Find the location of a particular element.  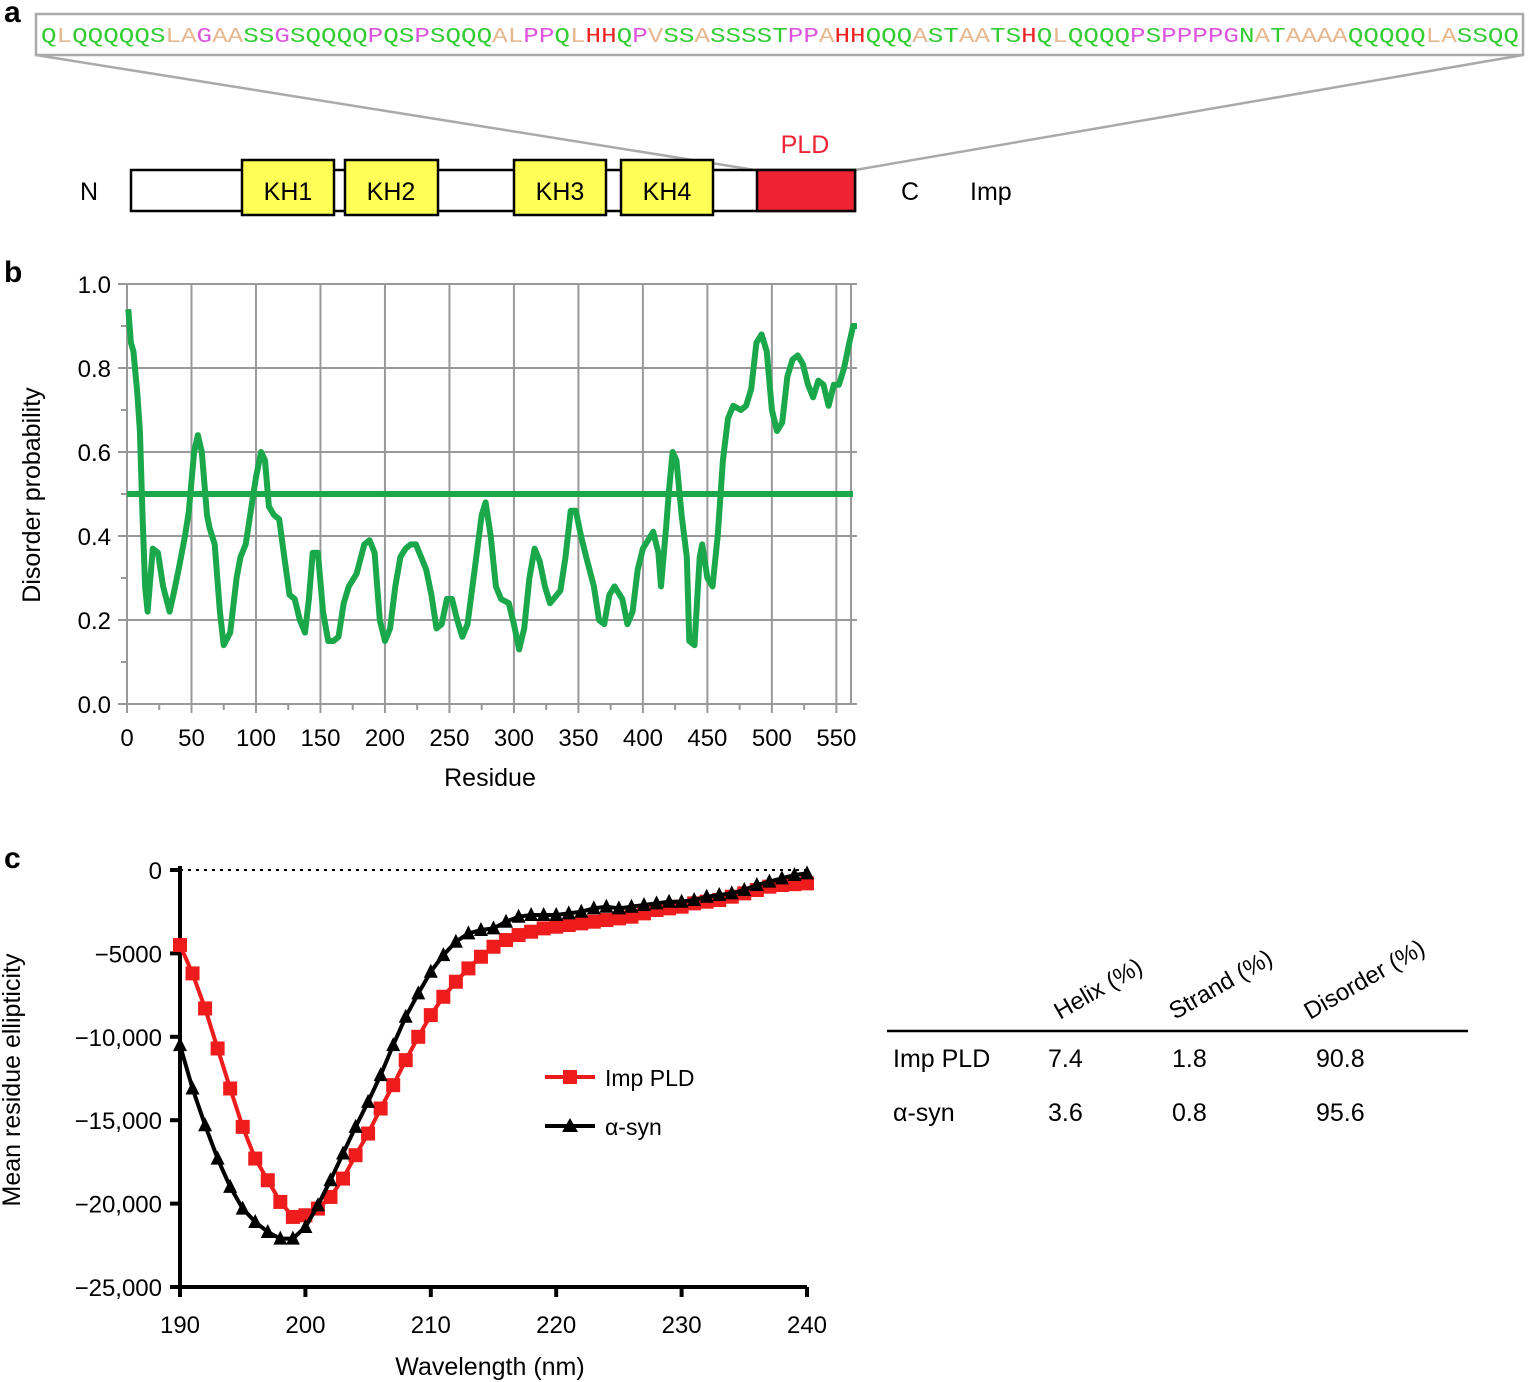

x-tick-label: 500 is located at coordinates (772, 738).